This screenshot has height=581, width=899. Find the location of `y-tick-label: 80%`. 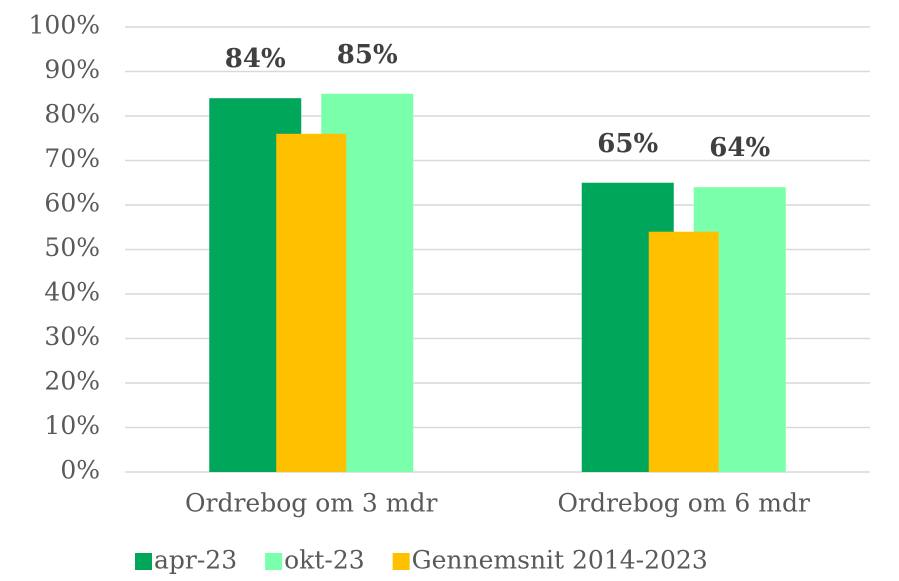

y-tick-label: 80% is located at coordinates (72, 114).